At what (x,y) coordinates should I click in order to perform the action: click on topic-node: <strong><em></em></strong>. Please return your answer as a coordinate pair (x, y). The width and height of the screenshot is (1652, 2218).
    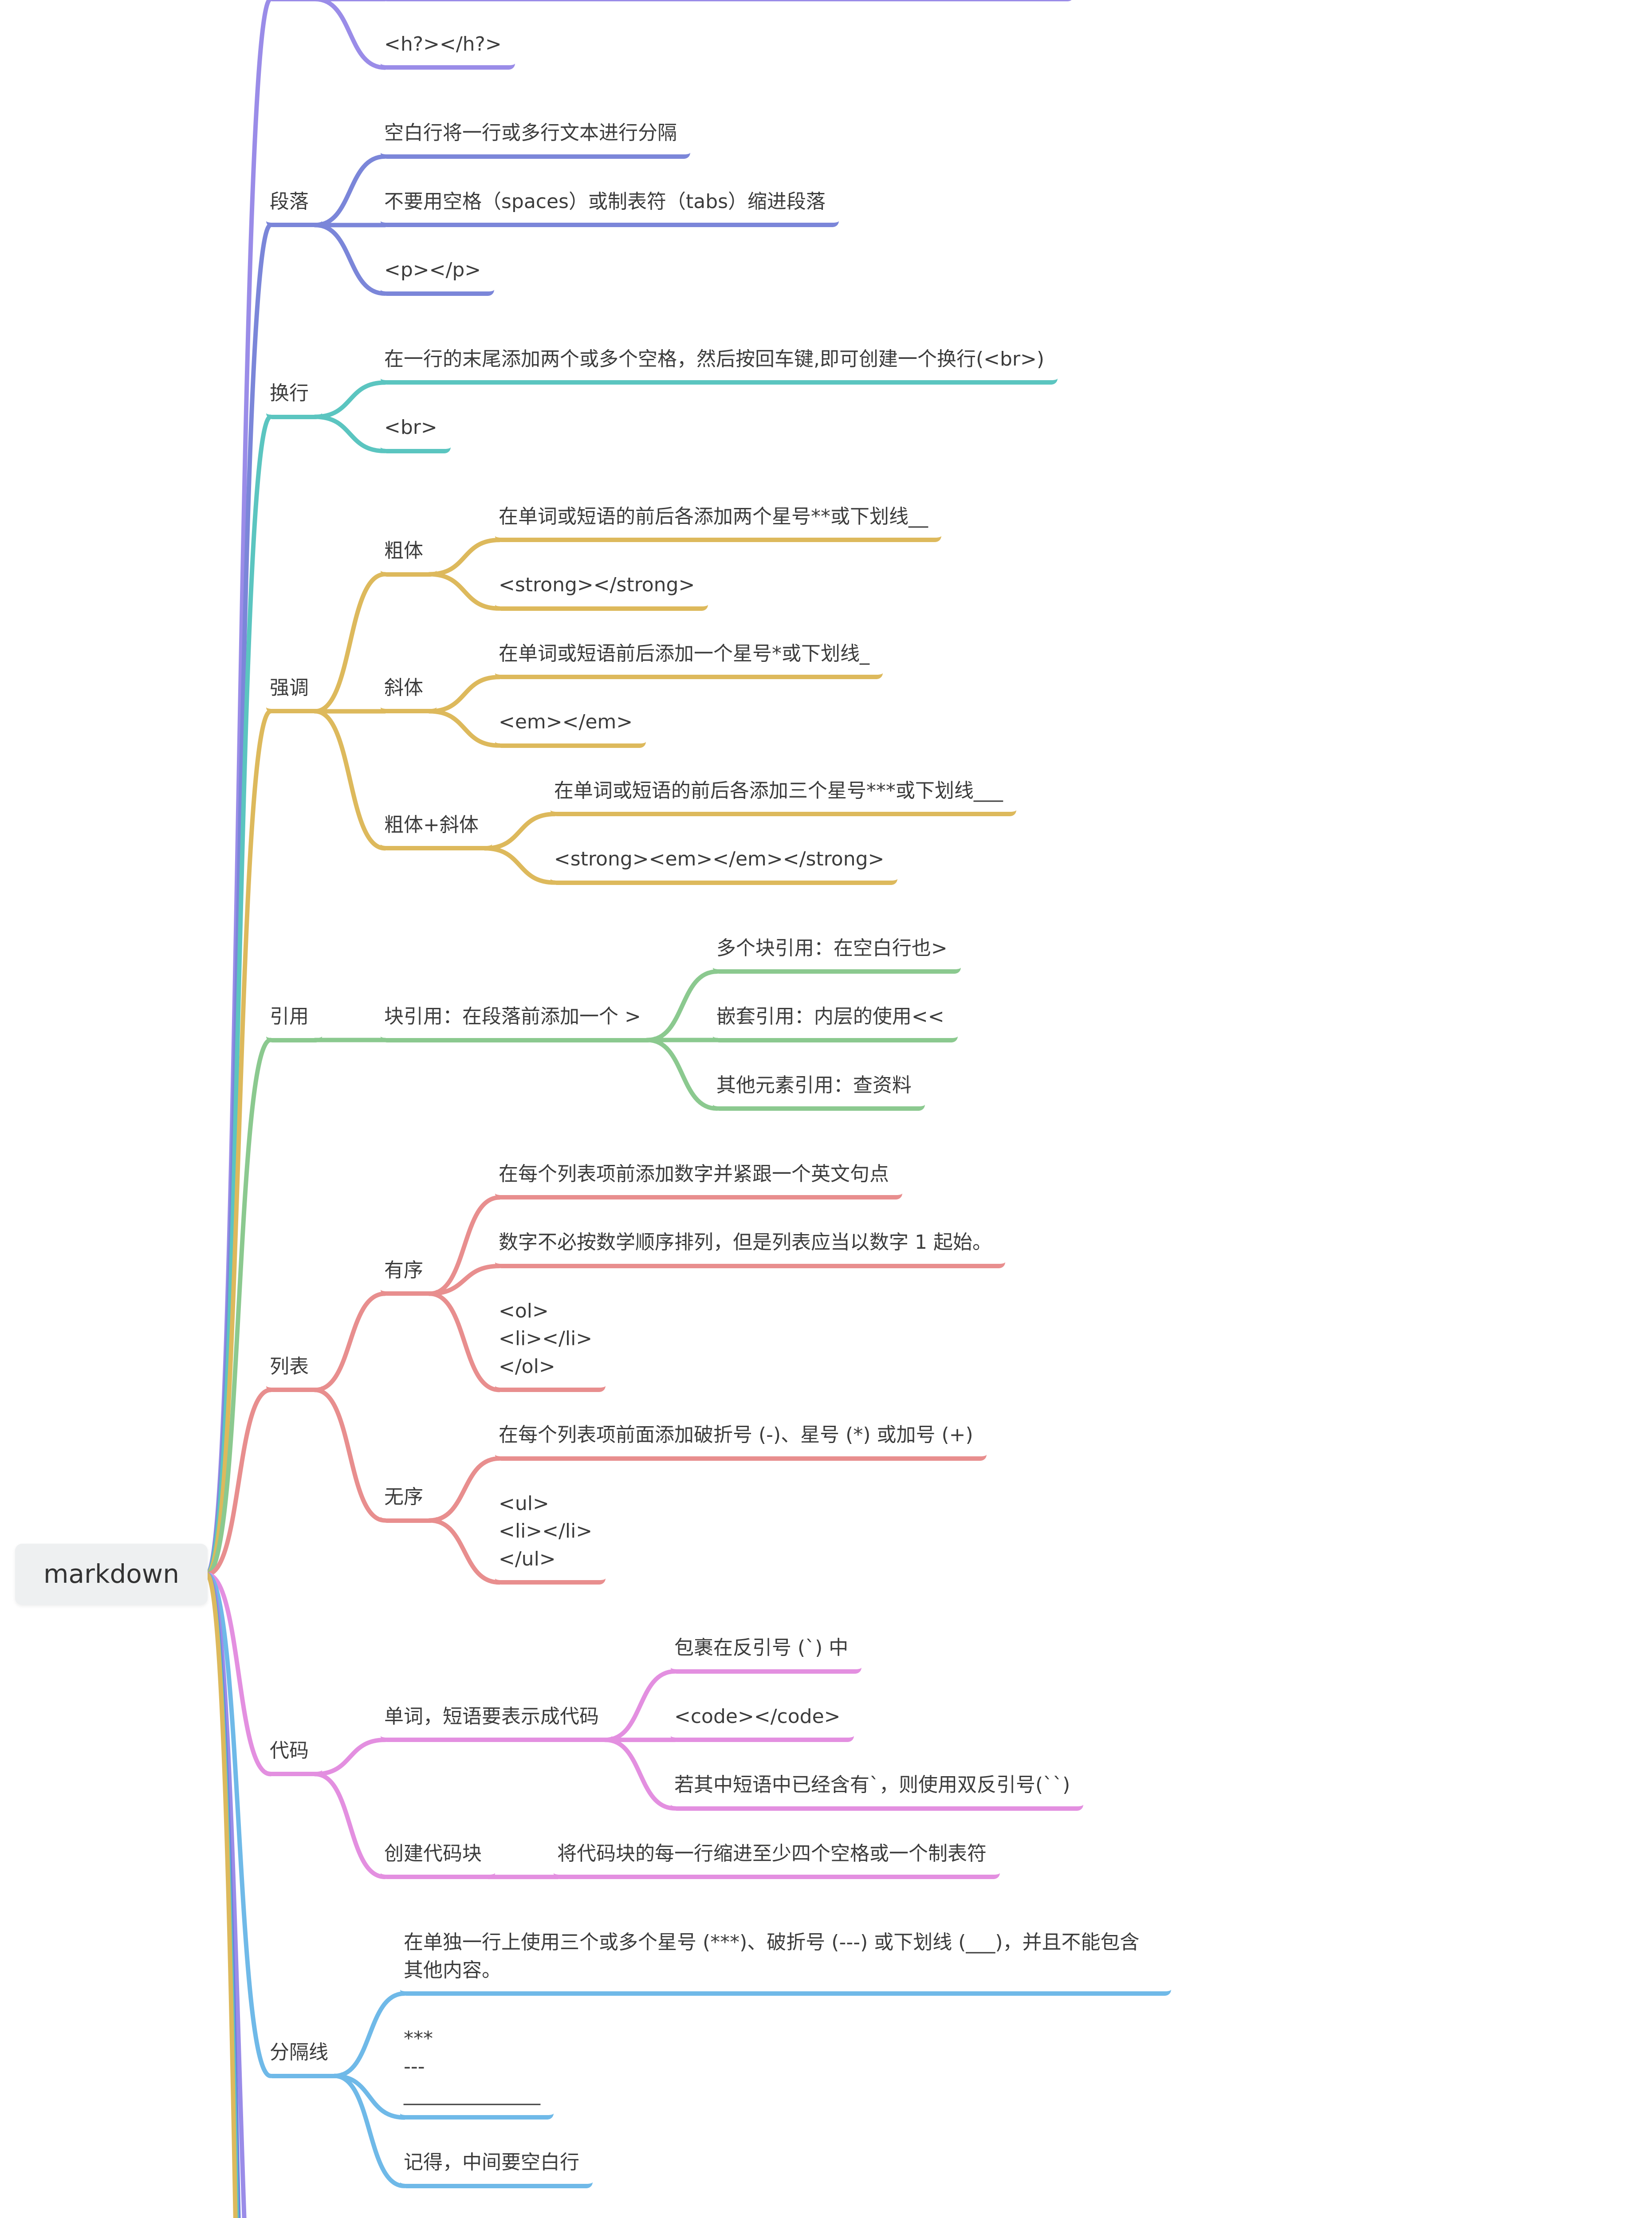
    Looking at the image, I should click on (724, 864).